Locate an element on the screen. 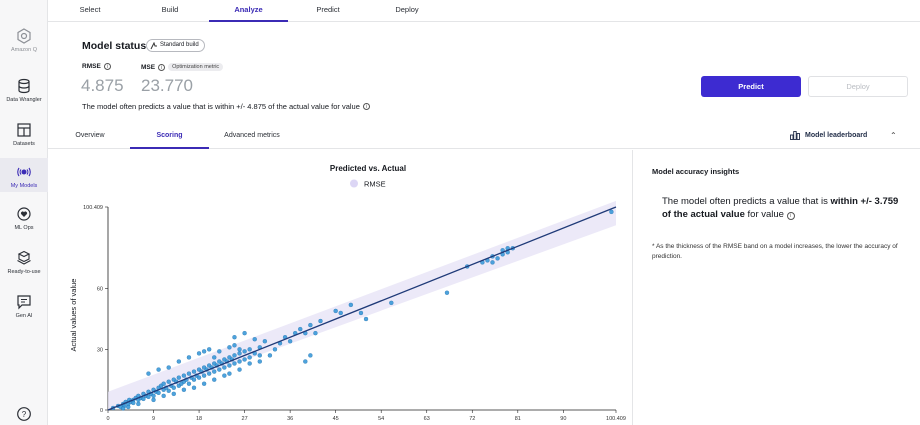 The width and height of the screenshot is (920, 425). tab-select: Select is located at coordinates (90, 9).